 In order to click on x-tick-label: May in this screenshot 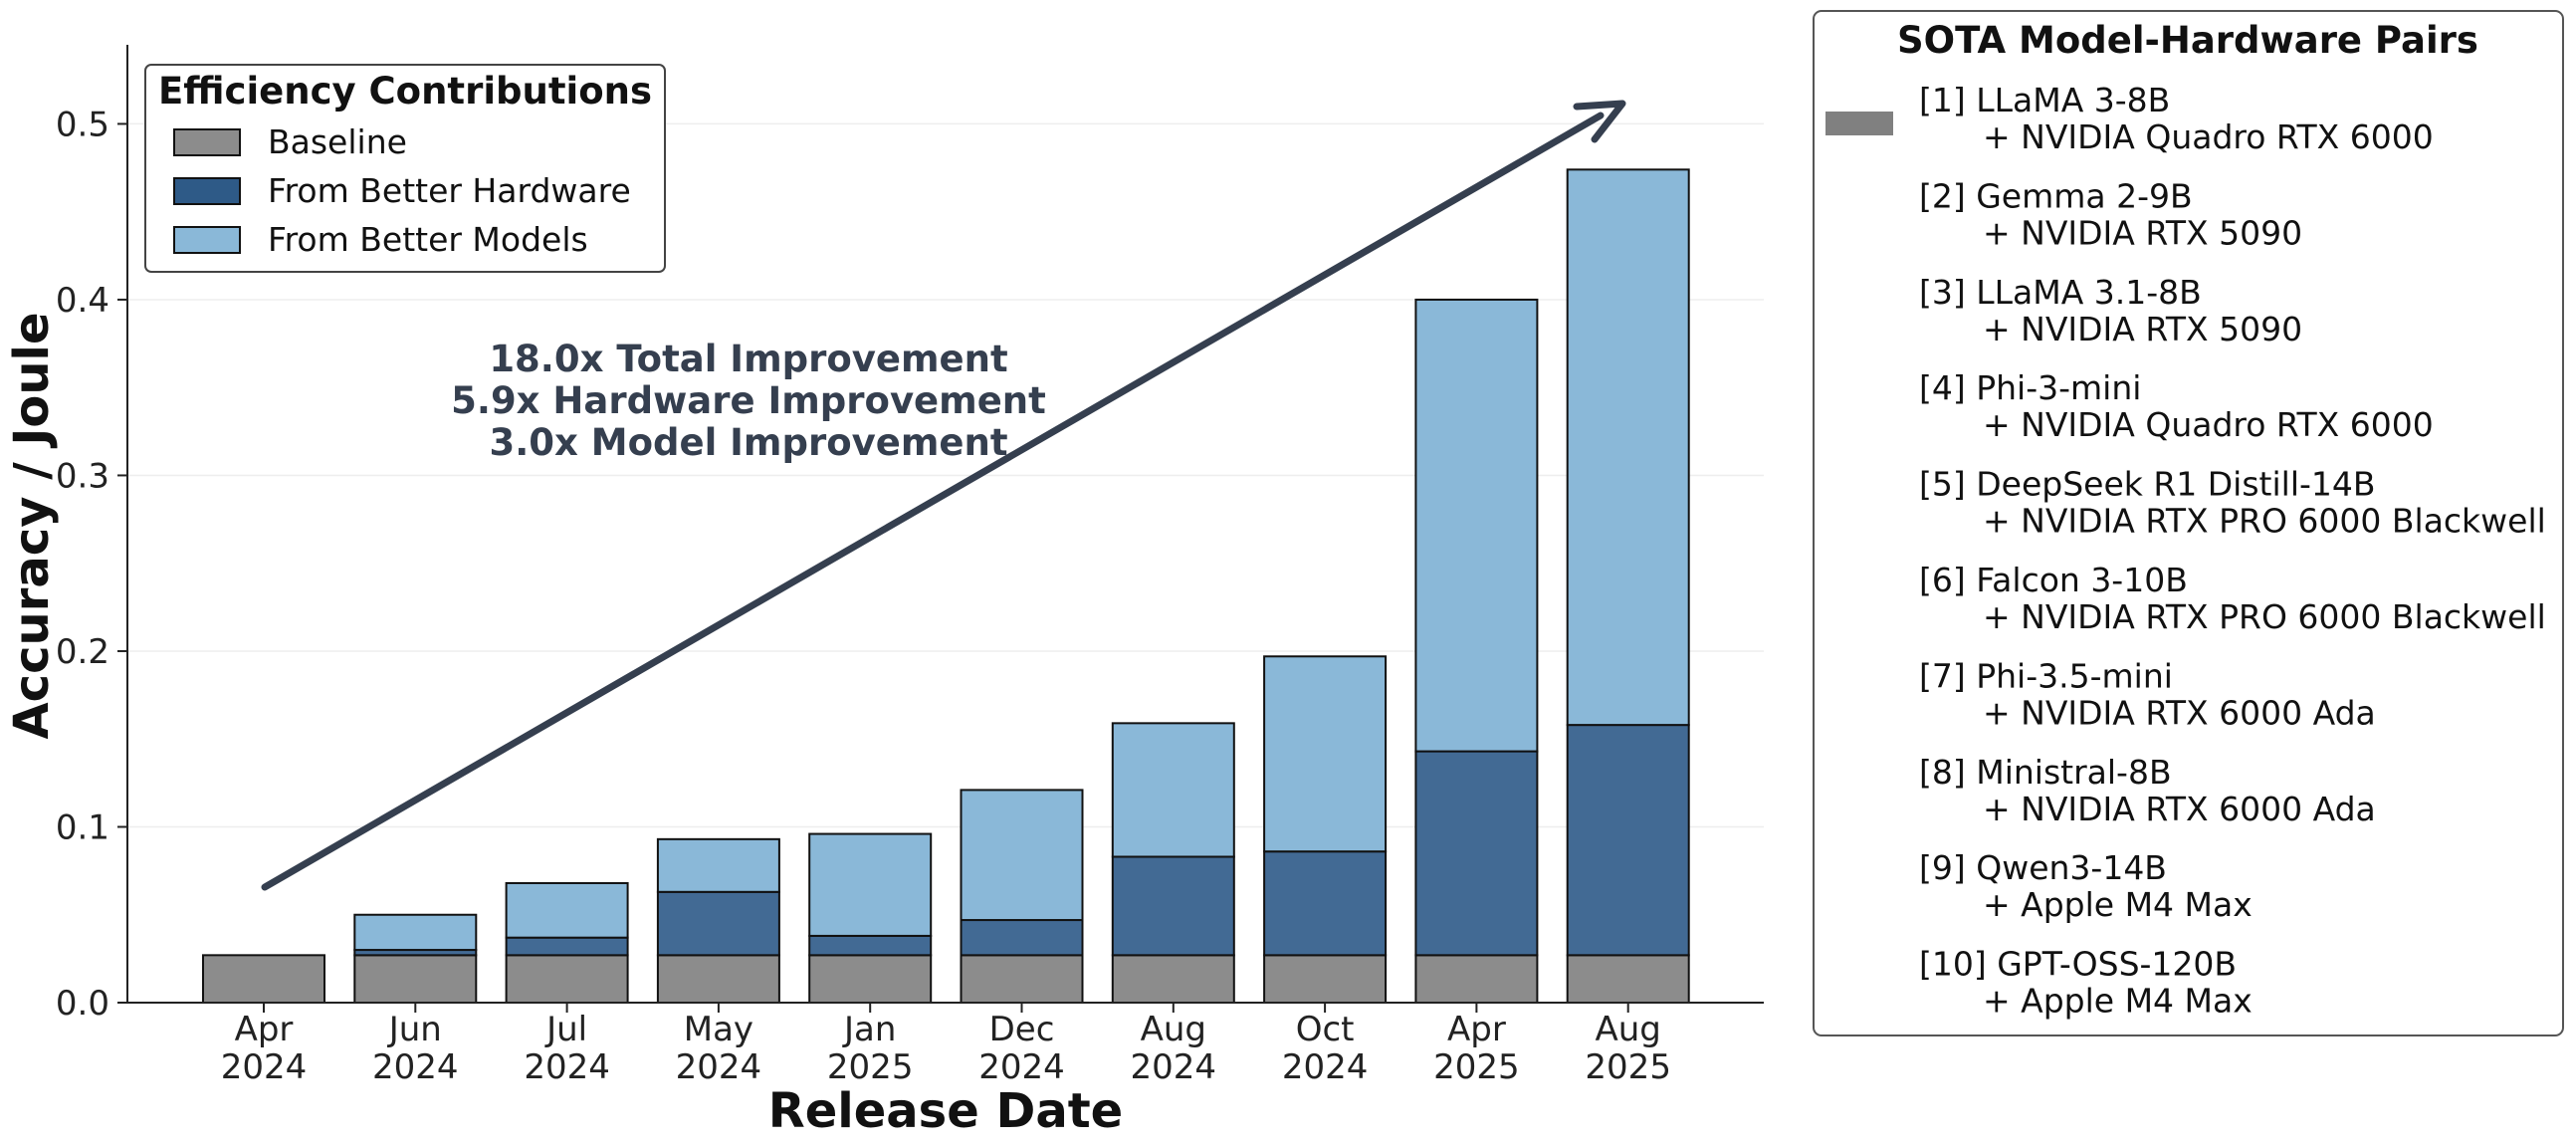, I will do `click(718, 1029)`.